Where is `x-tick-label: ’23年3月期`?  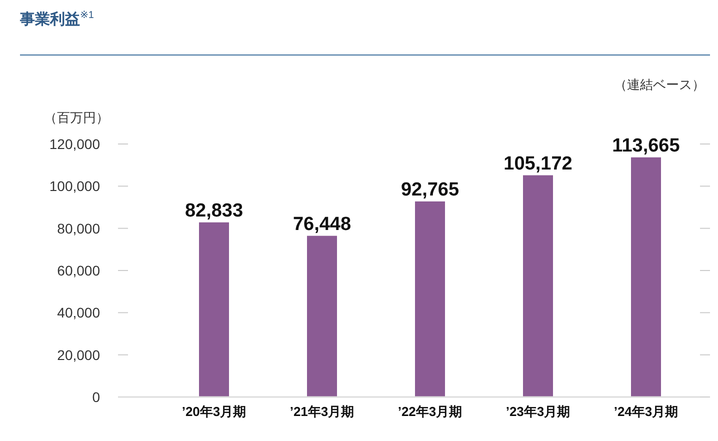
x-tick-label: ’23年3月期 is located at coordinates (538, 411).